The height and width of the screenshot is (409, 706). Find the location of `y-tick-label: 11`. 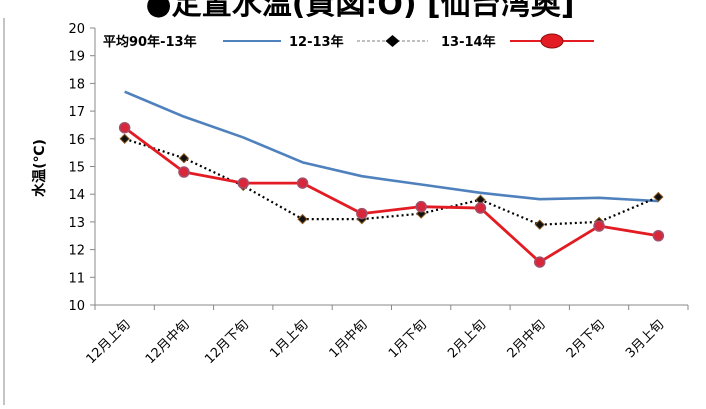

y-tick-label: 11 is located at coordinates (76, 278).